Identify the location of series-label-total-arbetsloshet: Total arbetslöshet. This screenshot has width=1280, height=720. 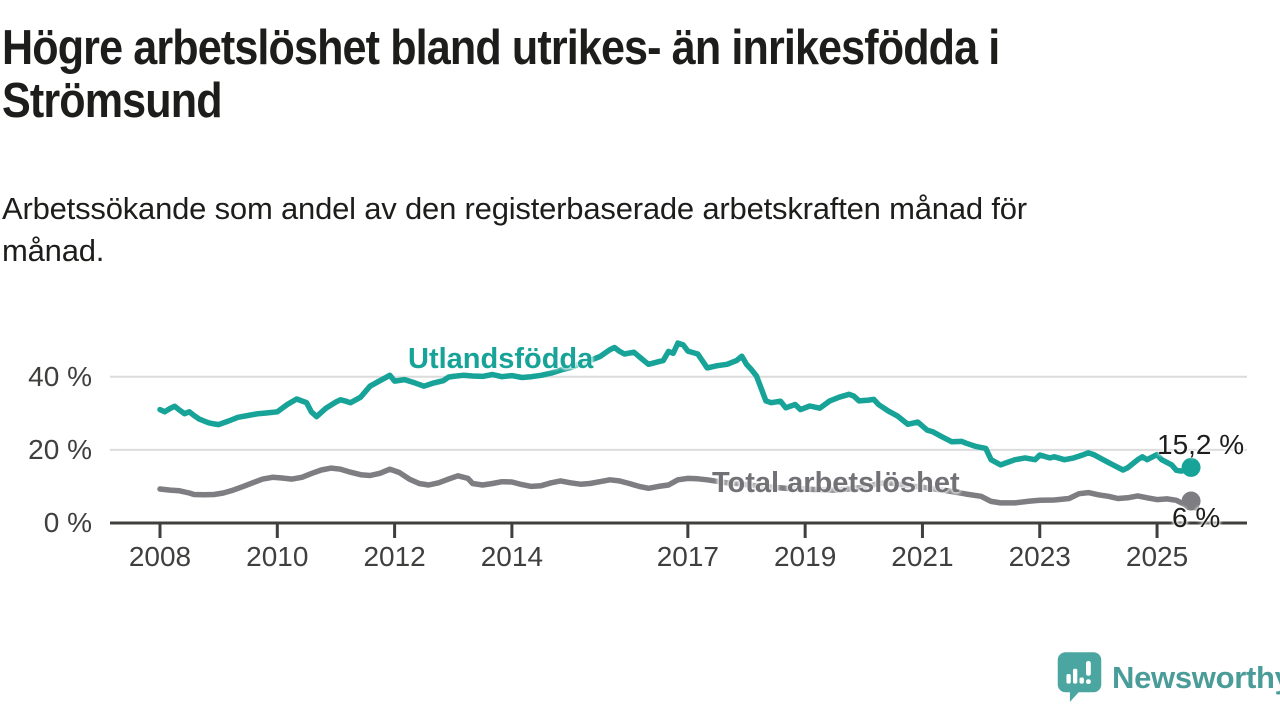
(836, 483).